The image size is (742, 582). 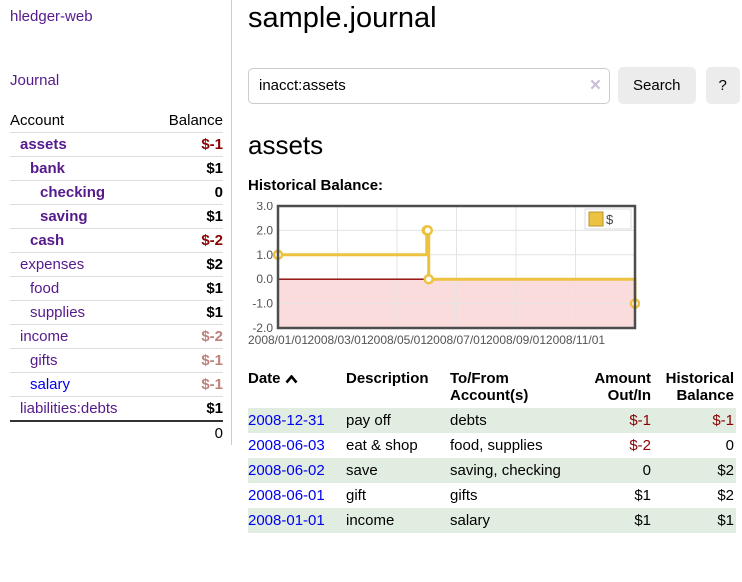 What do you see at coordinates (45, 288) in the screenshot?
I see `account-link: food` at bounding box center [45, 288].